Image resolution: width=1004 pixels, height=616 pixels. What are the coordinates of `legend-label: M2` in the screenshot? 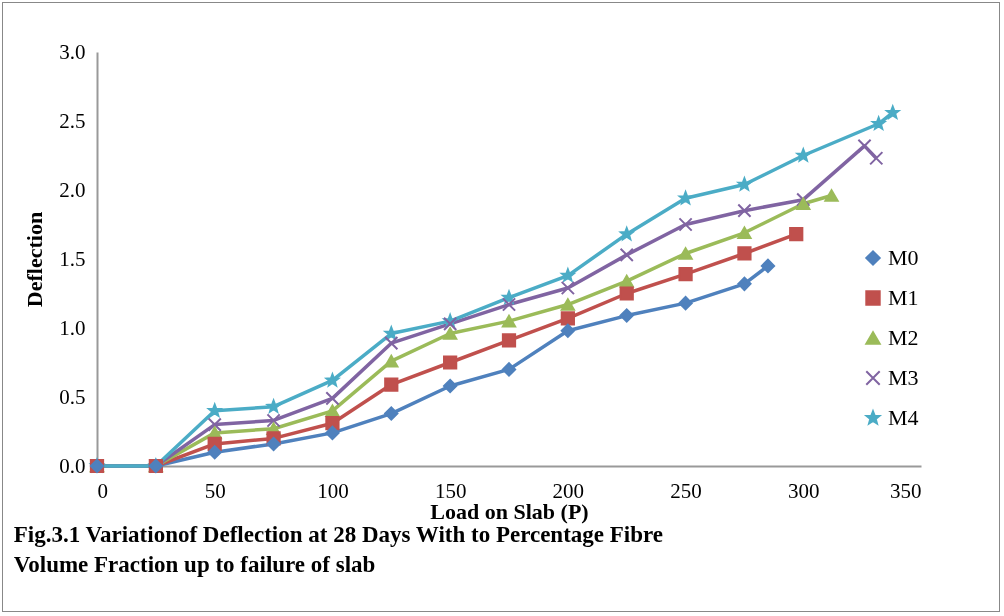 It's located at (903, 337).